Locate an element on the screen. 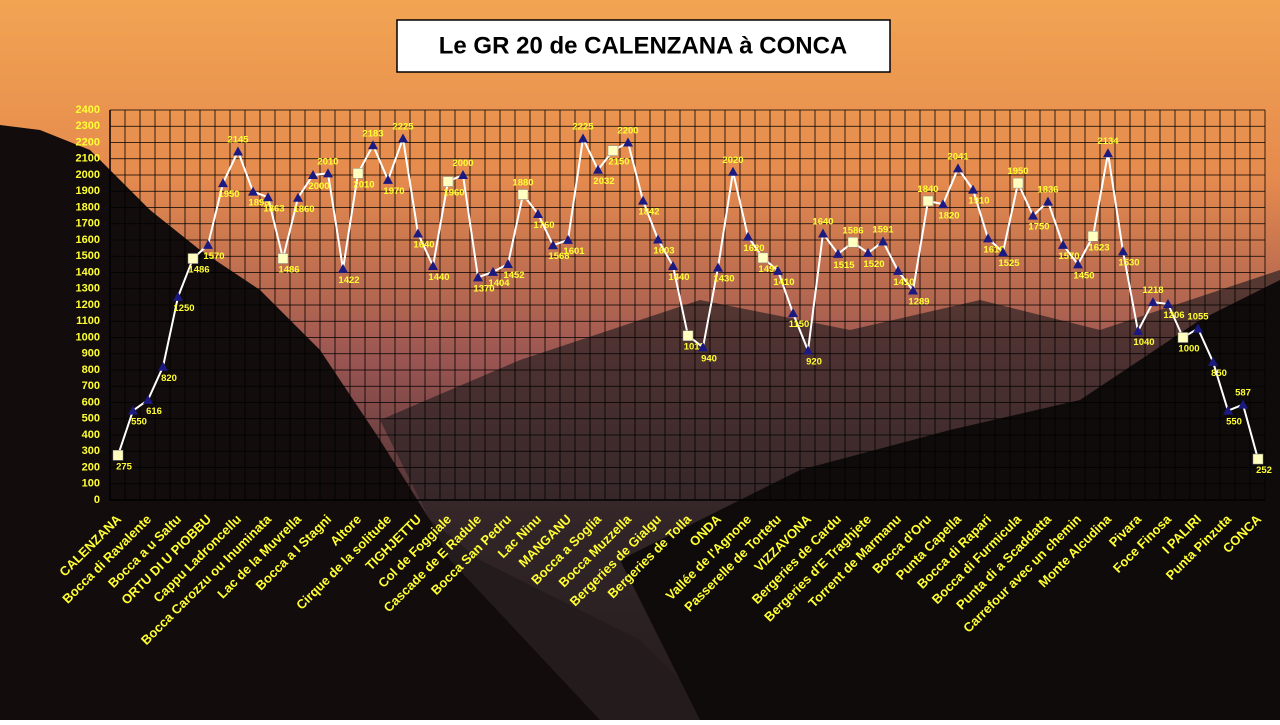 This screenshot has width=1280, height=725. y-tick-label: 1400 is located at coordinates (88, 272).